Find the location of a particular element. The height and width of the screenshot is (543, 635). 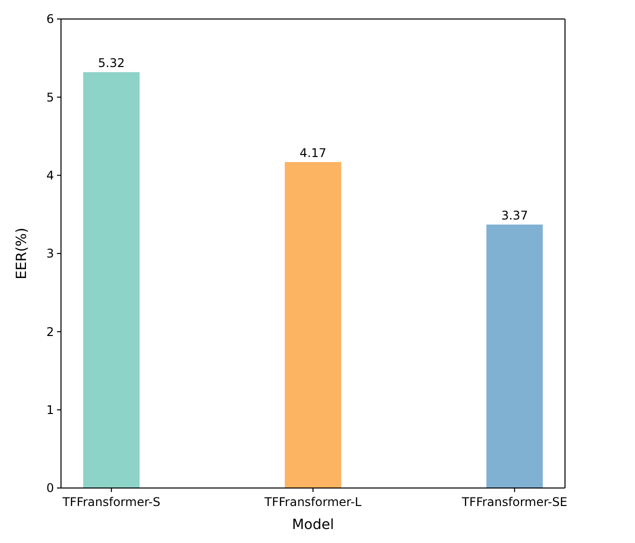

data-label: 4.17 is located at coordinates (313, 153).